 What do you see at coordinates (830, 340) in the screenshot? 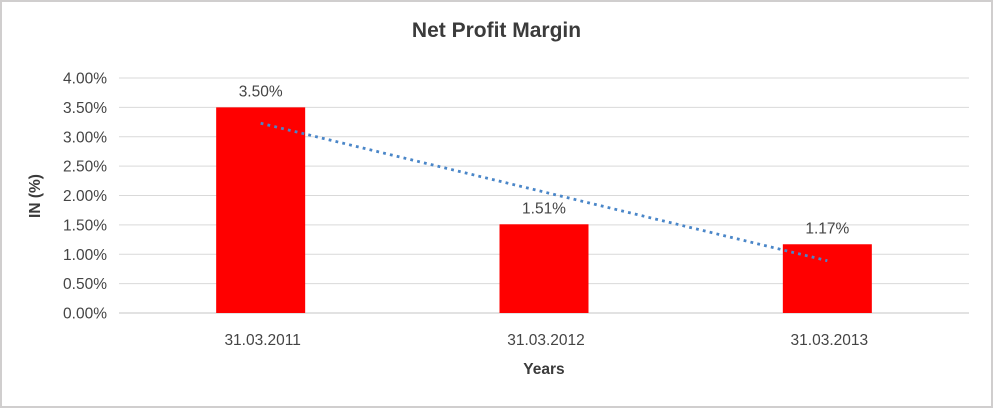
I see `x-tick-label: 31.03.2013` at bounding box center [830, 340].